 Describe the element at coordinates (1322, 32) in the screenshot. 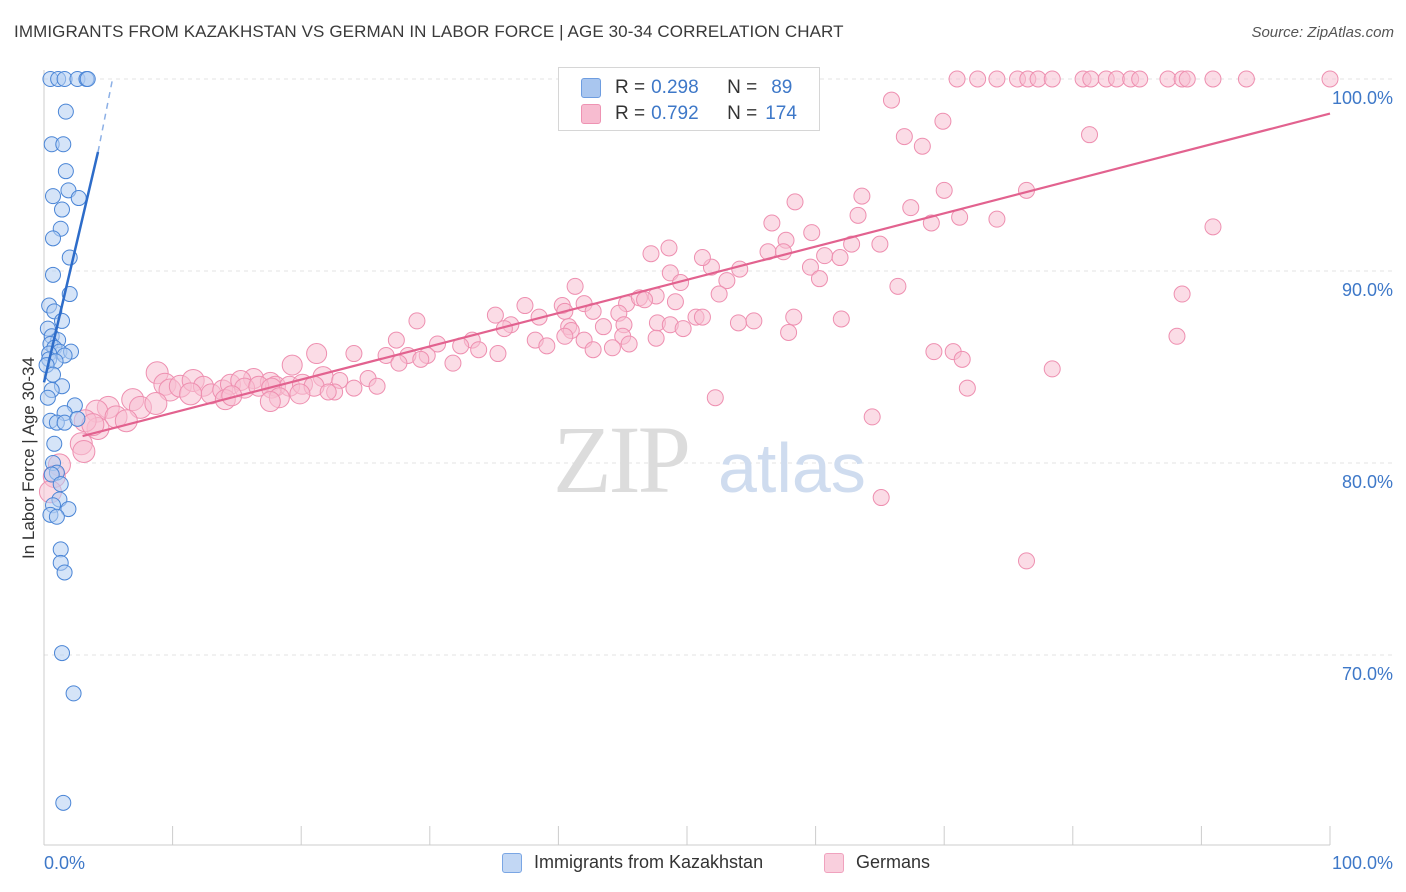

I see `source-note: Source: ZipAtlas.com` at that location.